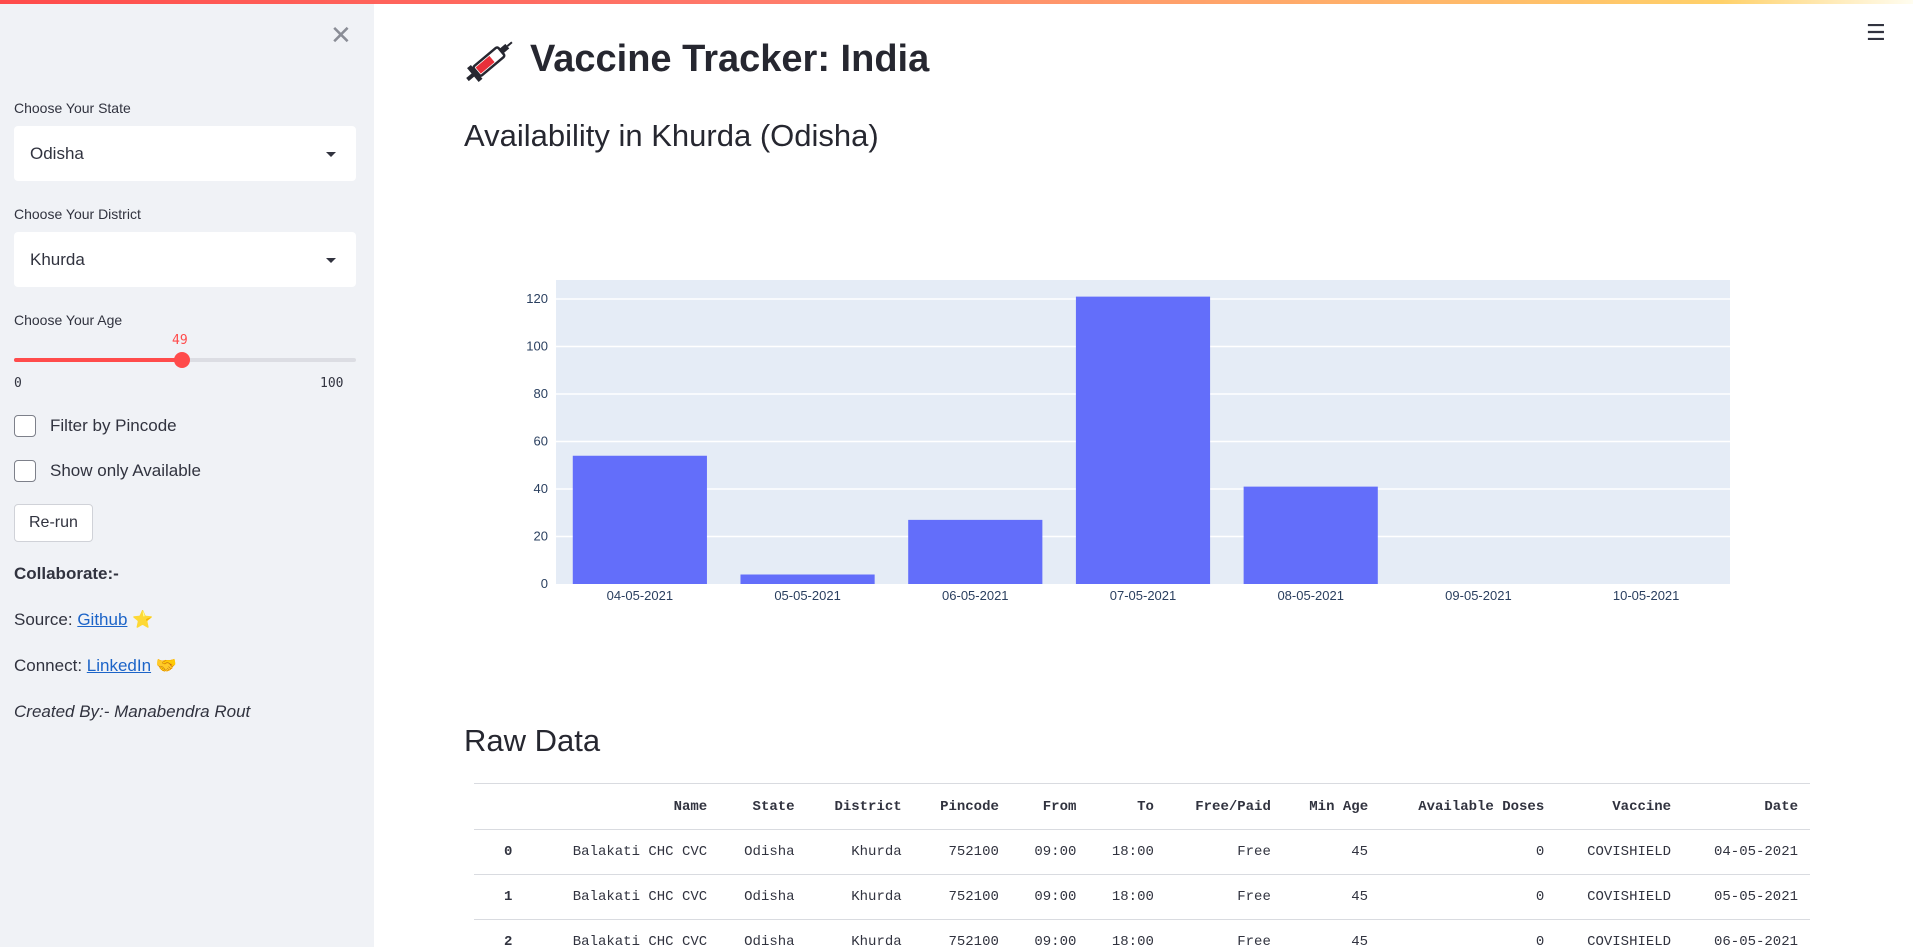 The image size is (1913, 947). I want to click on column-header: Name, so click(626, 806).